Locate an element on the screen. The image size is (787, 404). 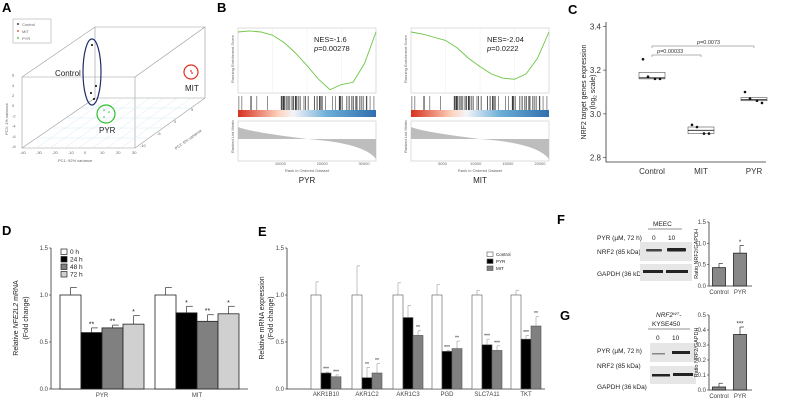
x-tick-label: AKR1C3 is located at coordinates (408, 395).